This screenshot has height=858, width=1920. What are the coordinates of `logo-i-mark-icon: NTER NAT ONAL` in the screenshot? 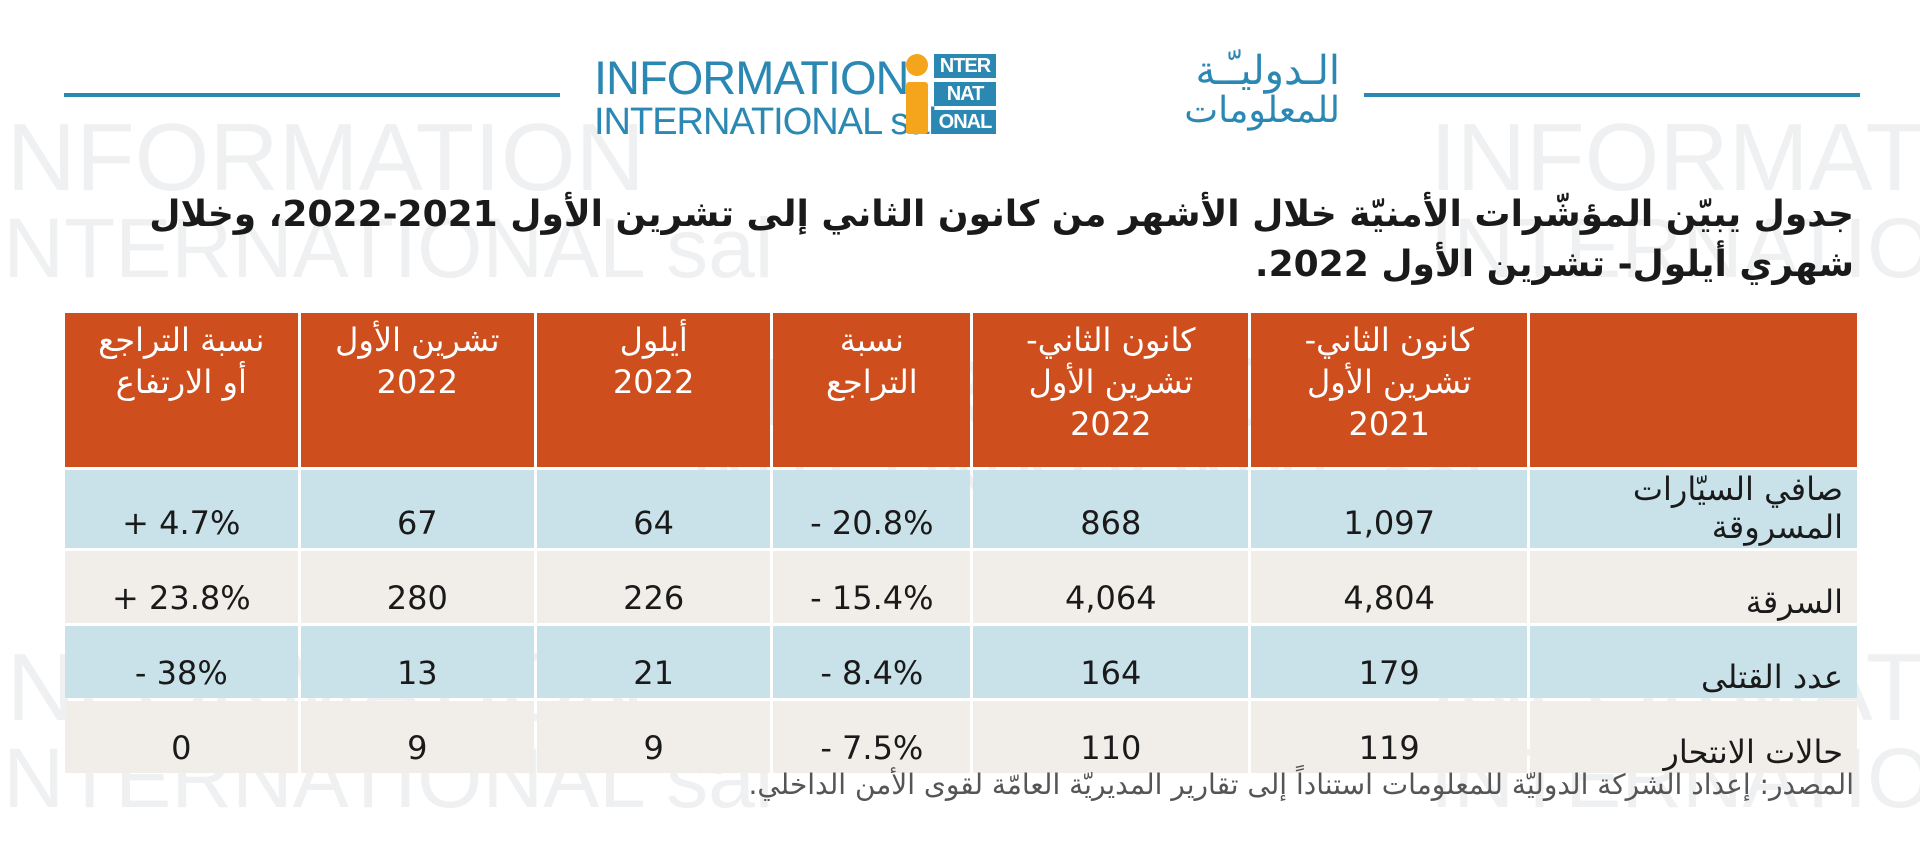 It's located at (950, 95).